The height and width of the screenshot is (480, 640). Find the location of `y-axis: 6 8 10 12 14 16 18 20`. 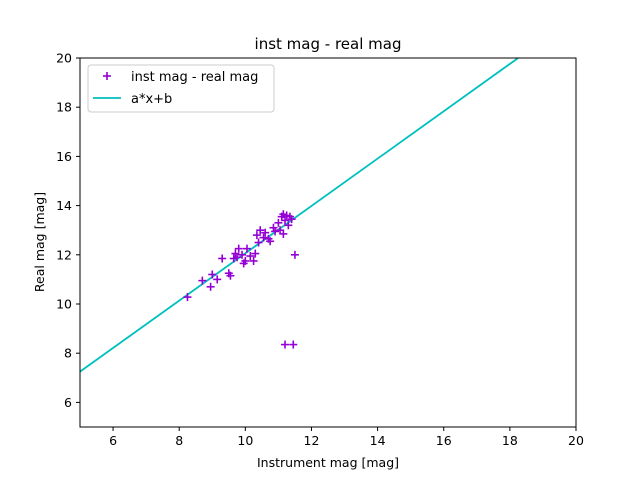

y-axis: 6 8 10 12 14 16 18 20 is located at coordinates (68, 230).